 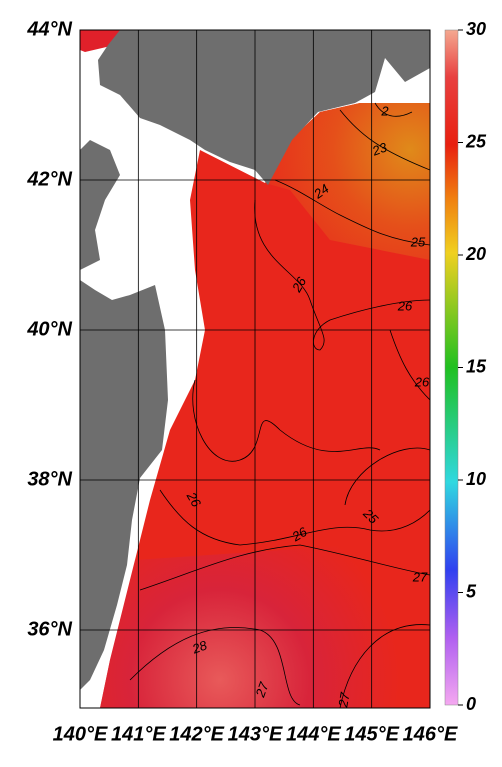 What do you see at coordinates (320, 191) in the screenshot?
I see `contour-label: 24` at bounding box center [320, 191].